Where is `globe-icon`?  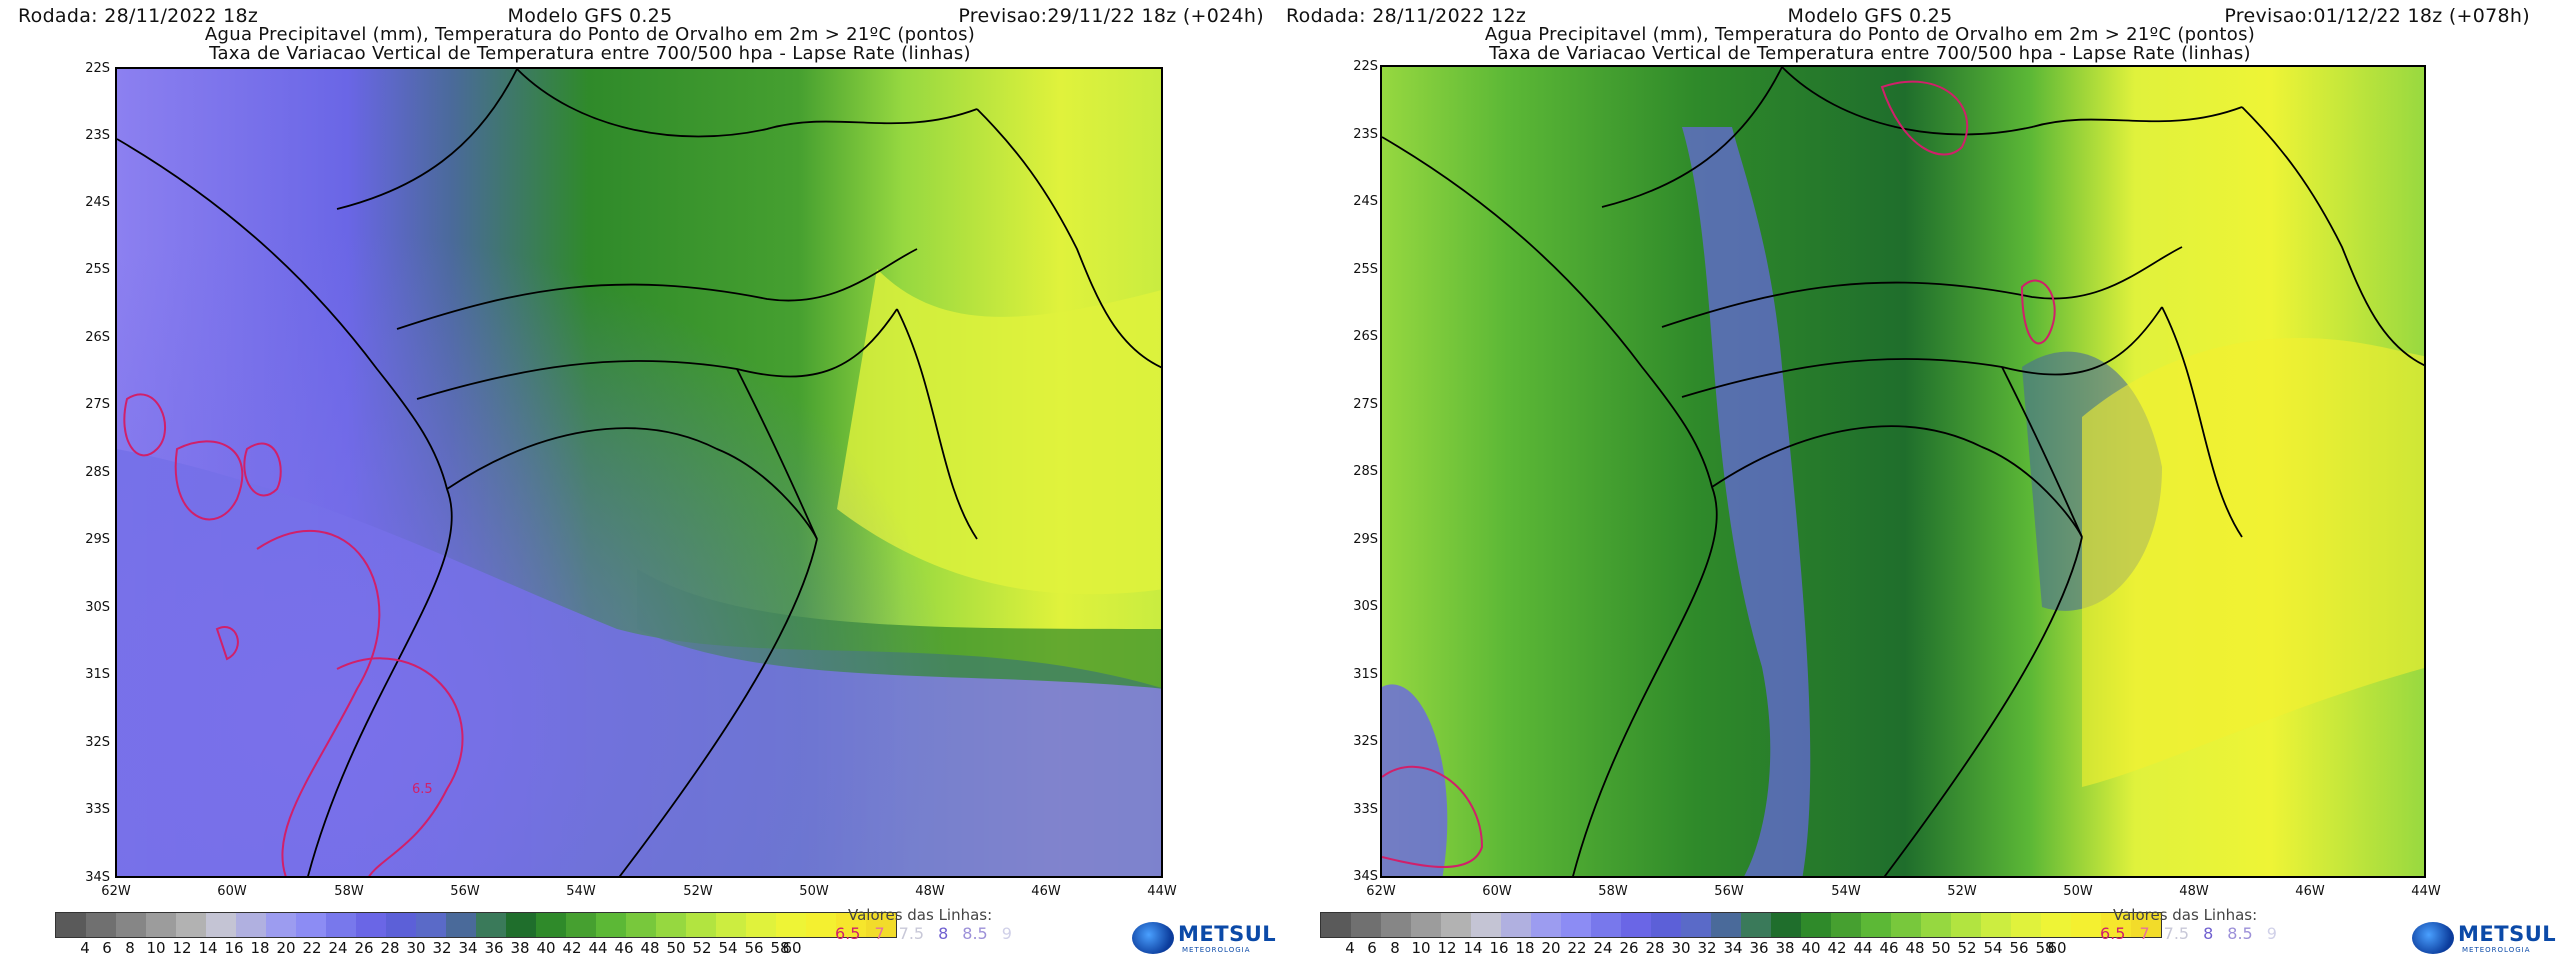
globe-icon is located at coordinates (1153, 938).